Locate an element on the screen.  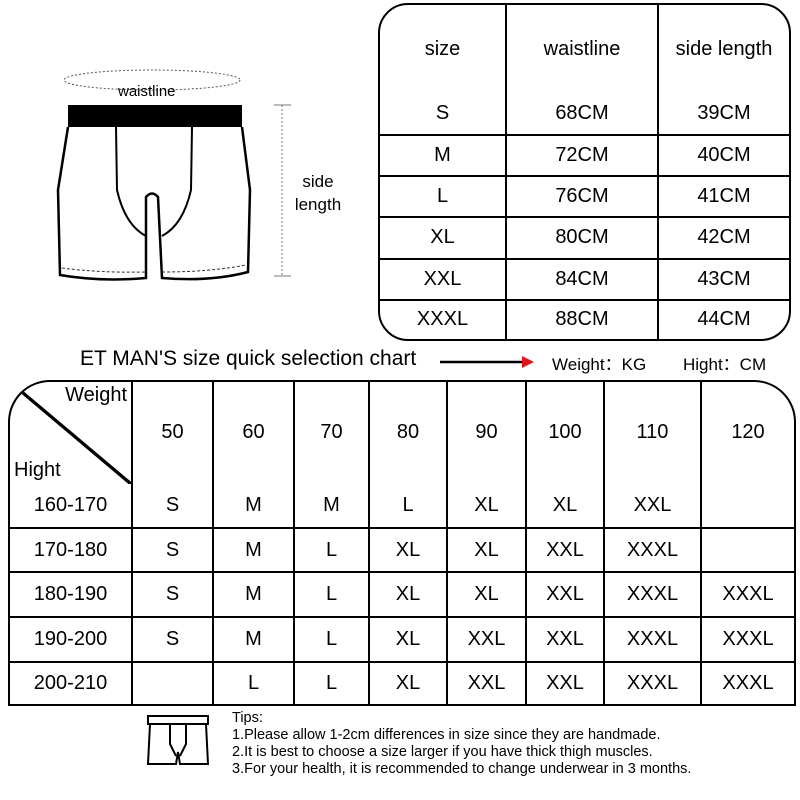
table-row: XXXL 88CM 44CM is located at coordinates (584, 319).